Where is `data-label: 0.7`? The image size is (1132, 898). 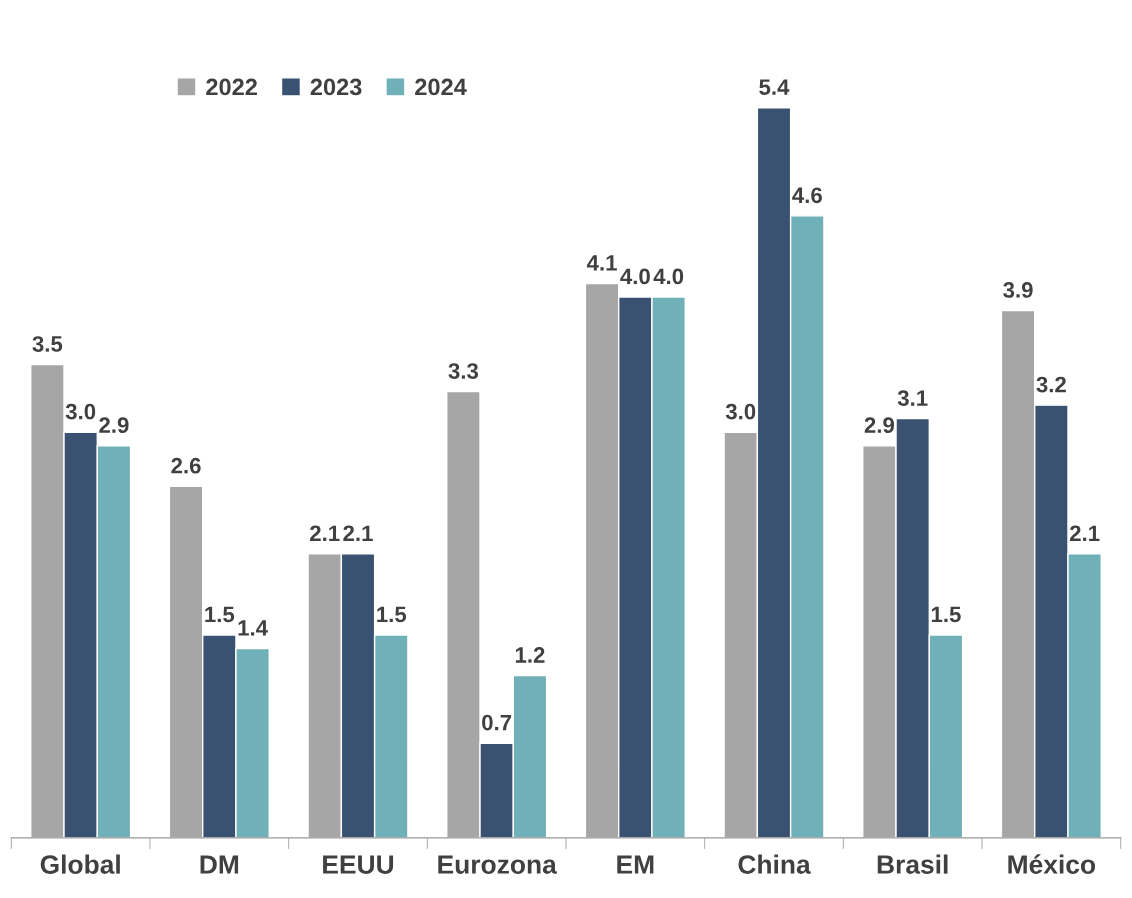 data-label: 0.7 is located at coordinates (497, 722).